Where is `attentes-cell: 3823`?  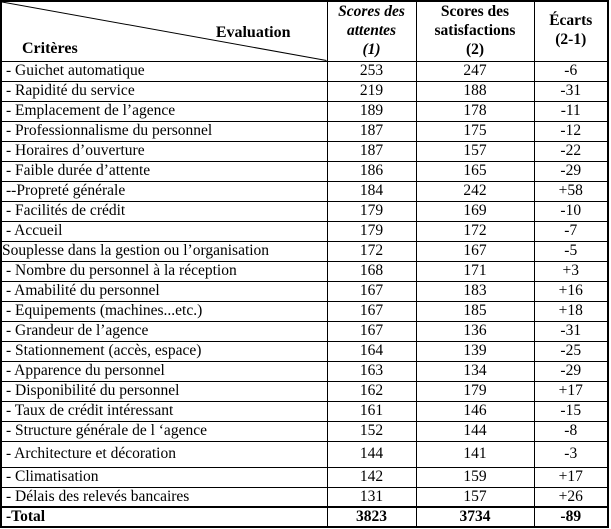 attentes-cell: 3823 is located at coordinates (371, 517).